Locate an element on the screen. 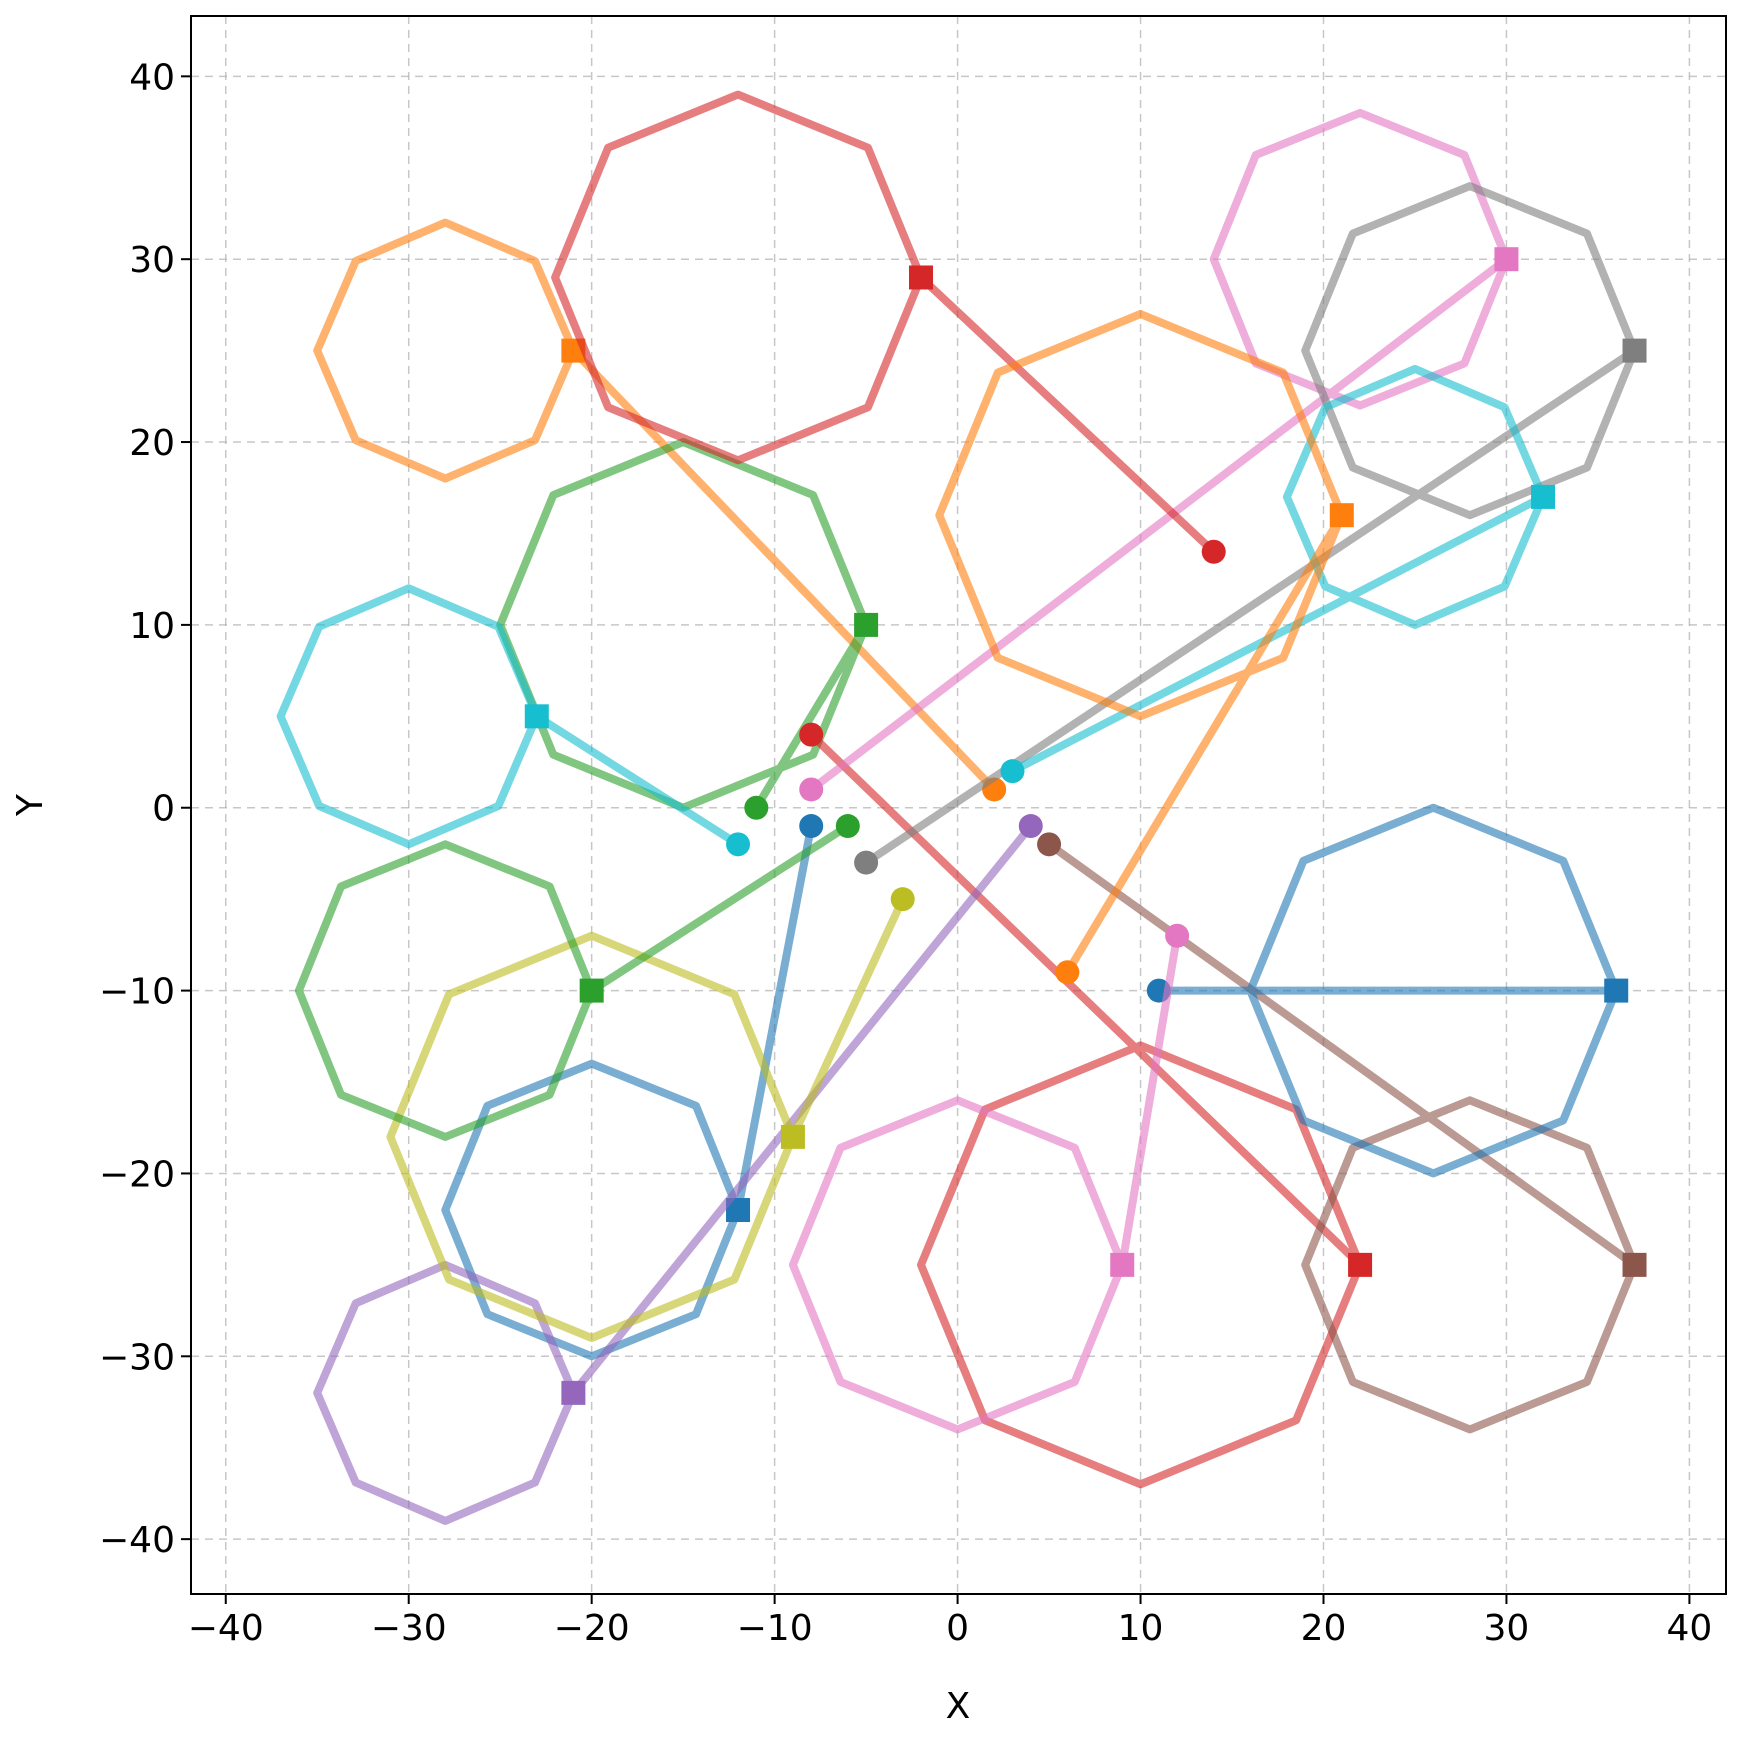 The image size is (1740, 1740). x-tick-label: −10 is located at coordinates (775, 1628).